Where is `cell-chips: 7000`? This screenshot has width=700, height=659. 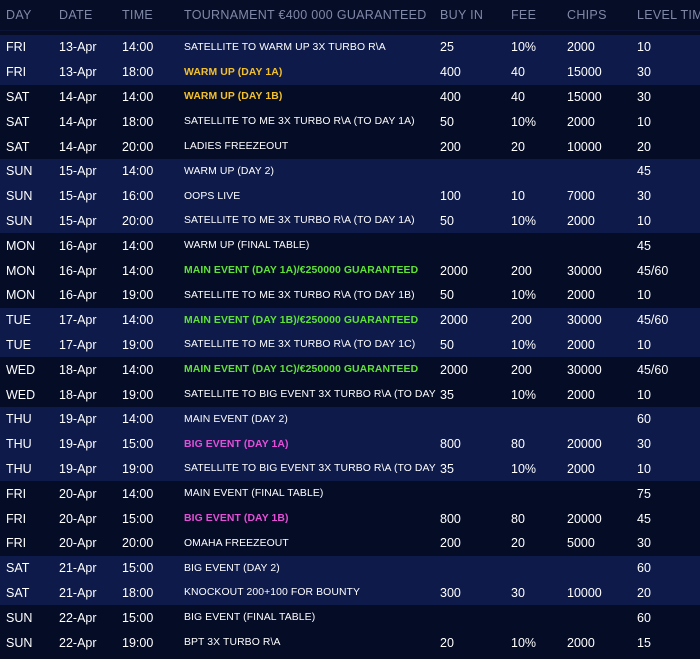 cell-chips: 7000 is located at coordinates (581, 196).